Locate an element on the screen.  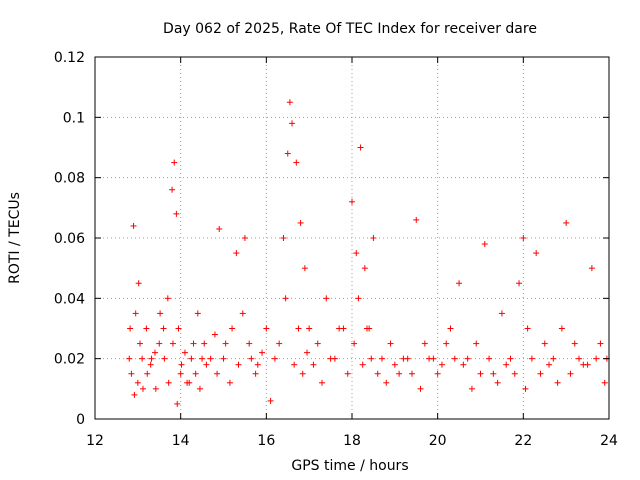
y-axis-label: ROTI / TECUs is located at coordinates (15, 238).